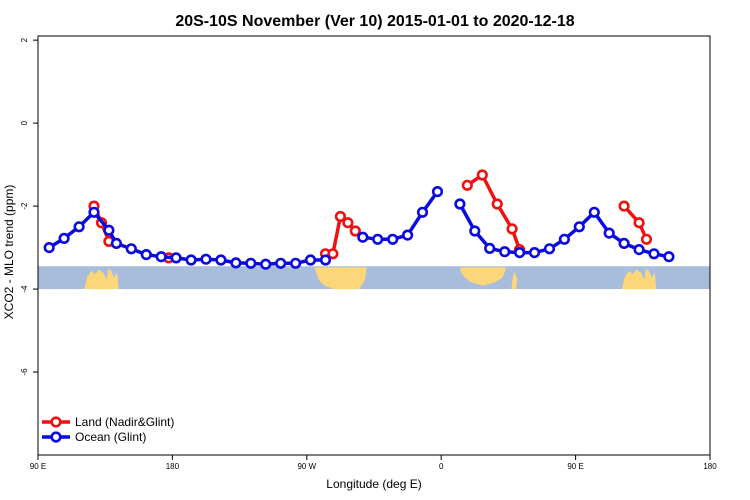  I want to click on world-map-strip, so click(374, 278).